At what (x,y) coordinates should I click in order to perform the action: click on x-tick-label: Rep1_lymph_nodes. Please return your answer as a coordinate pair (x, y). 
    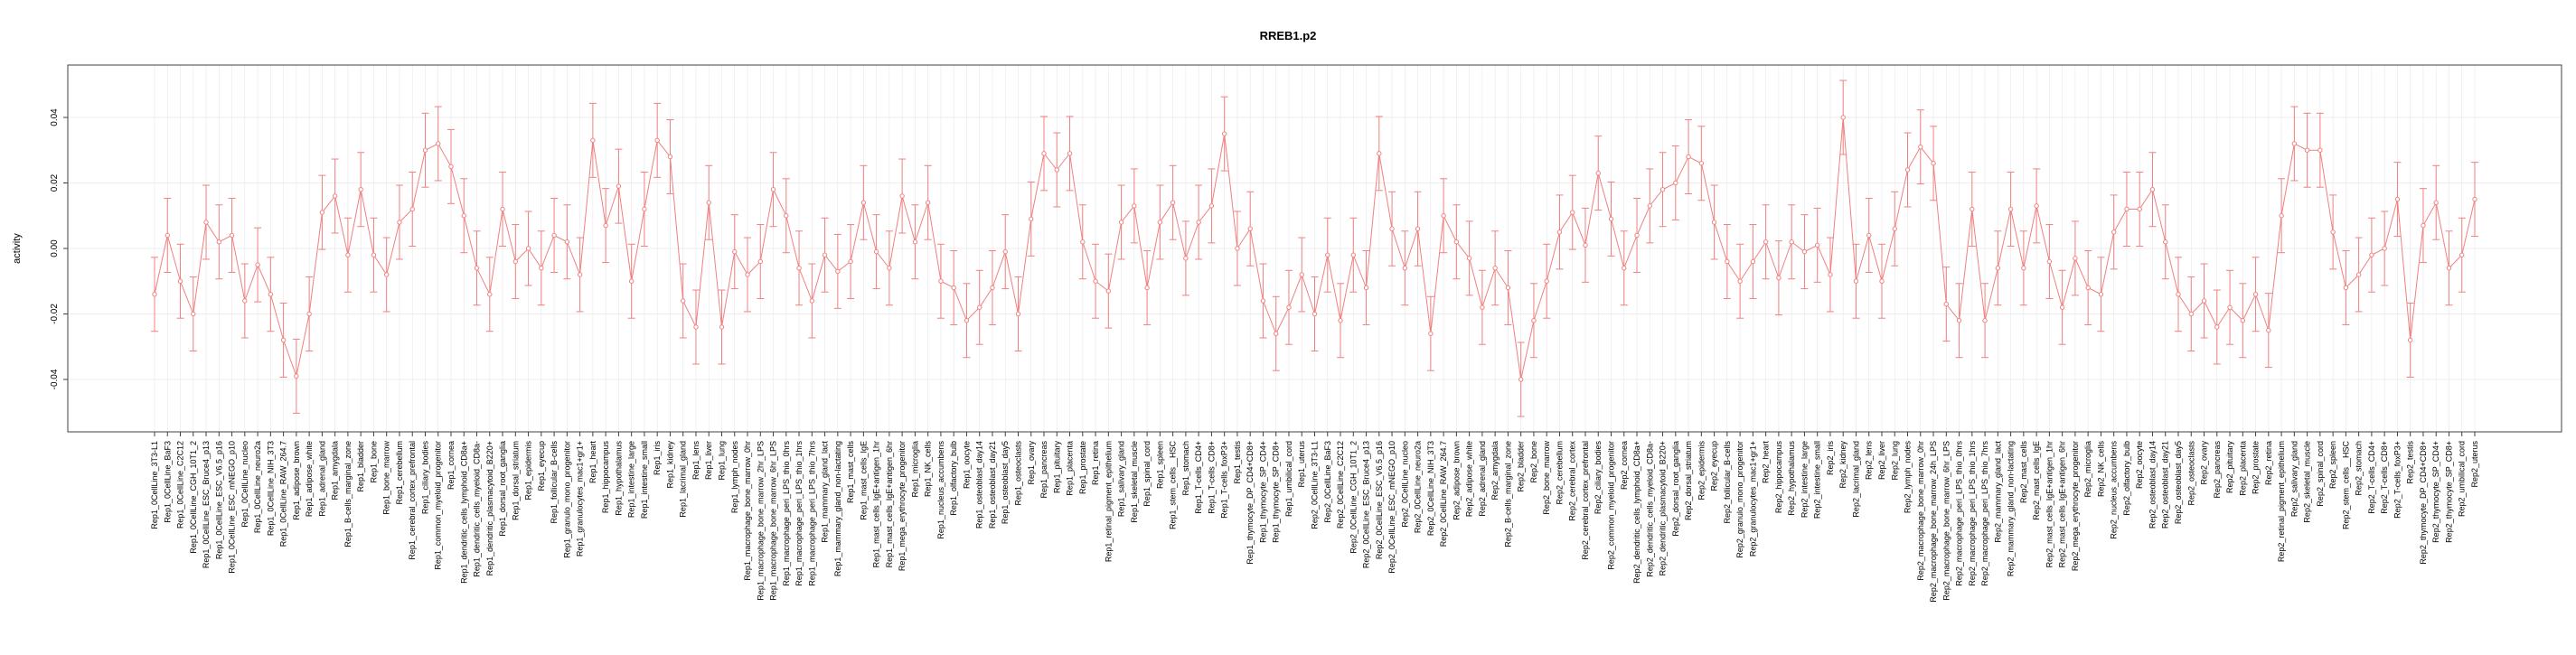
    Looking at the image, I should click on (735, 477).